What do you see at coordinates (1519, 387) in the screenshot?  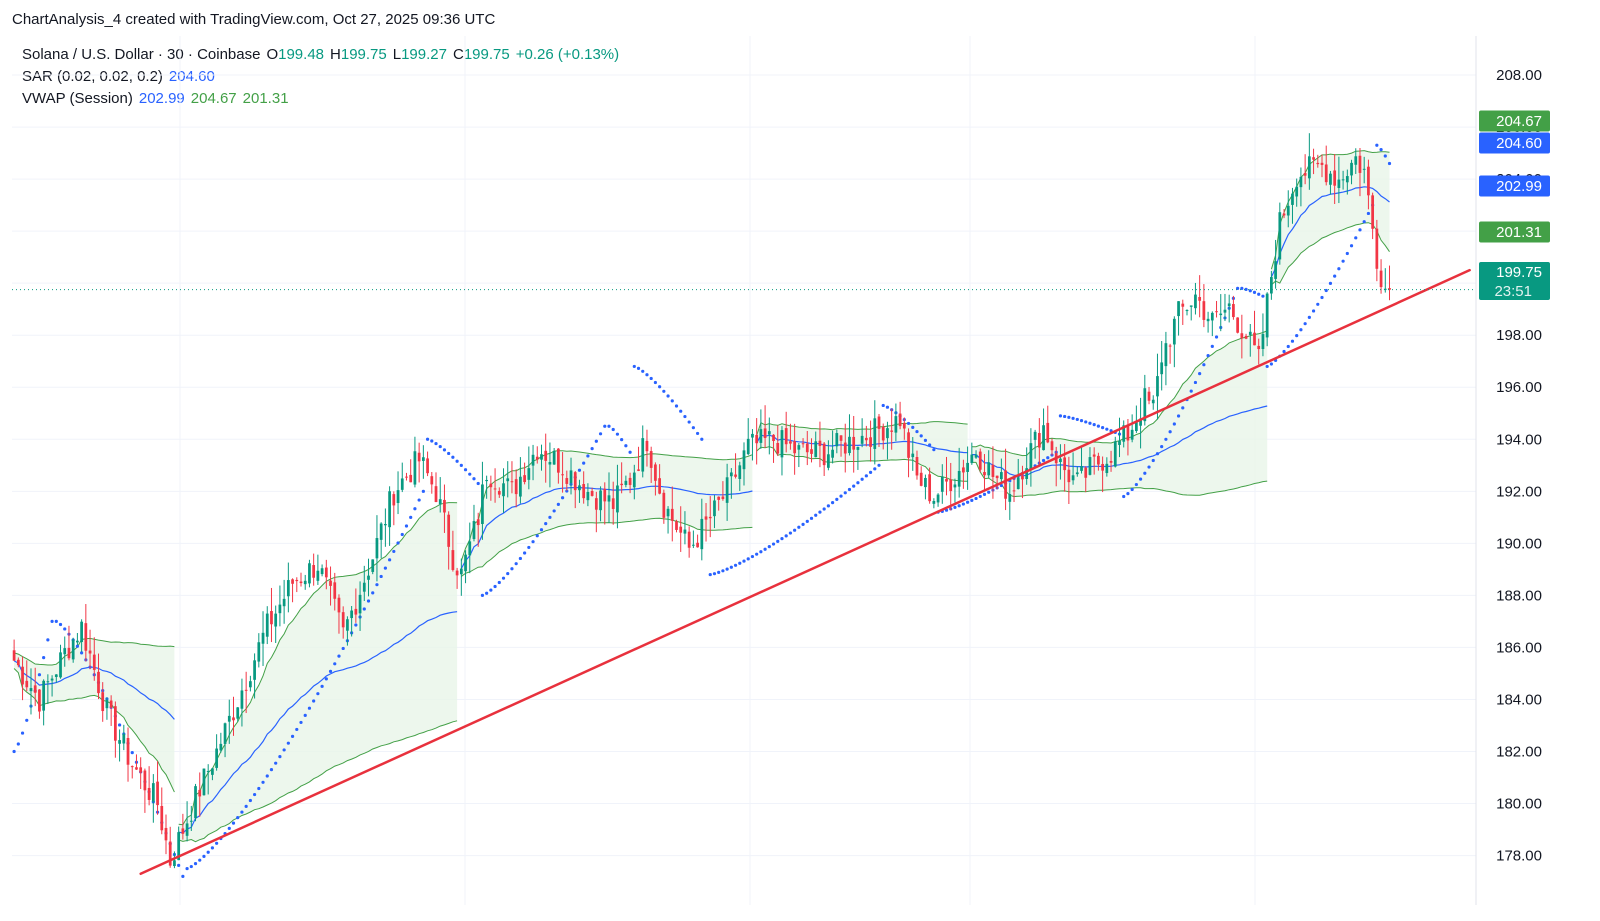 I see `price-tick-9: 196.00` at bounding box center [1519, 387].